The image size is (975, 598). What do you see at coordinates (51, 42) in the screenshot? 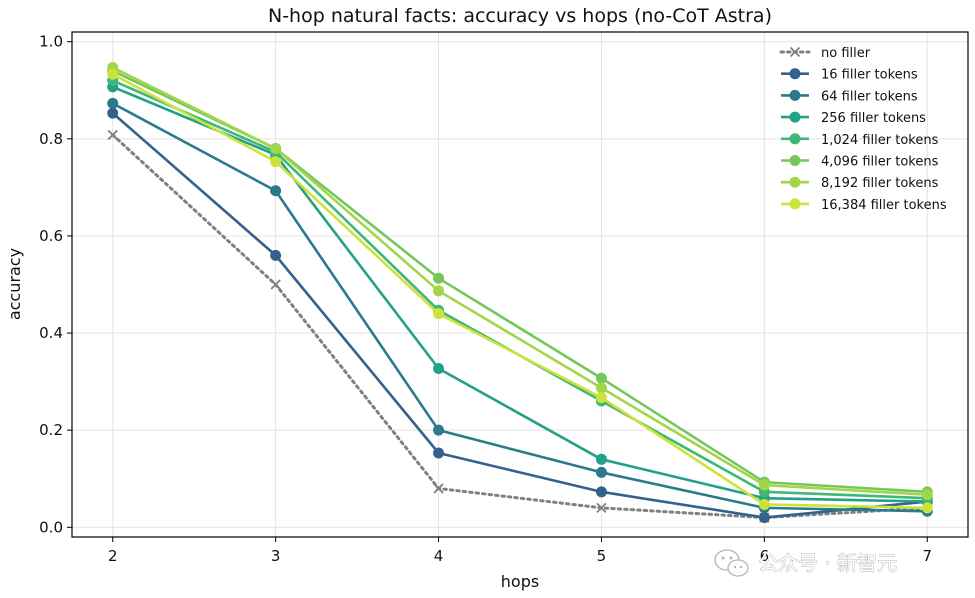
I see `y-tick-label: 1.0` at bounding box center [51, 42].